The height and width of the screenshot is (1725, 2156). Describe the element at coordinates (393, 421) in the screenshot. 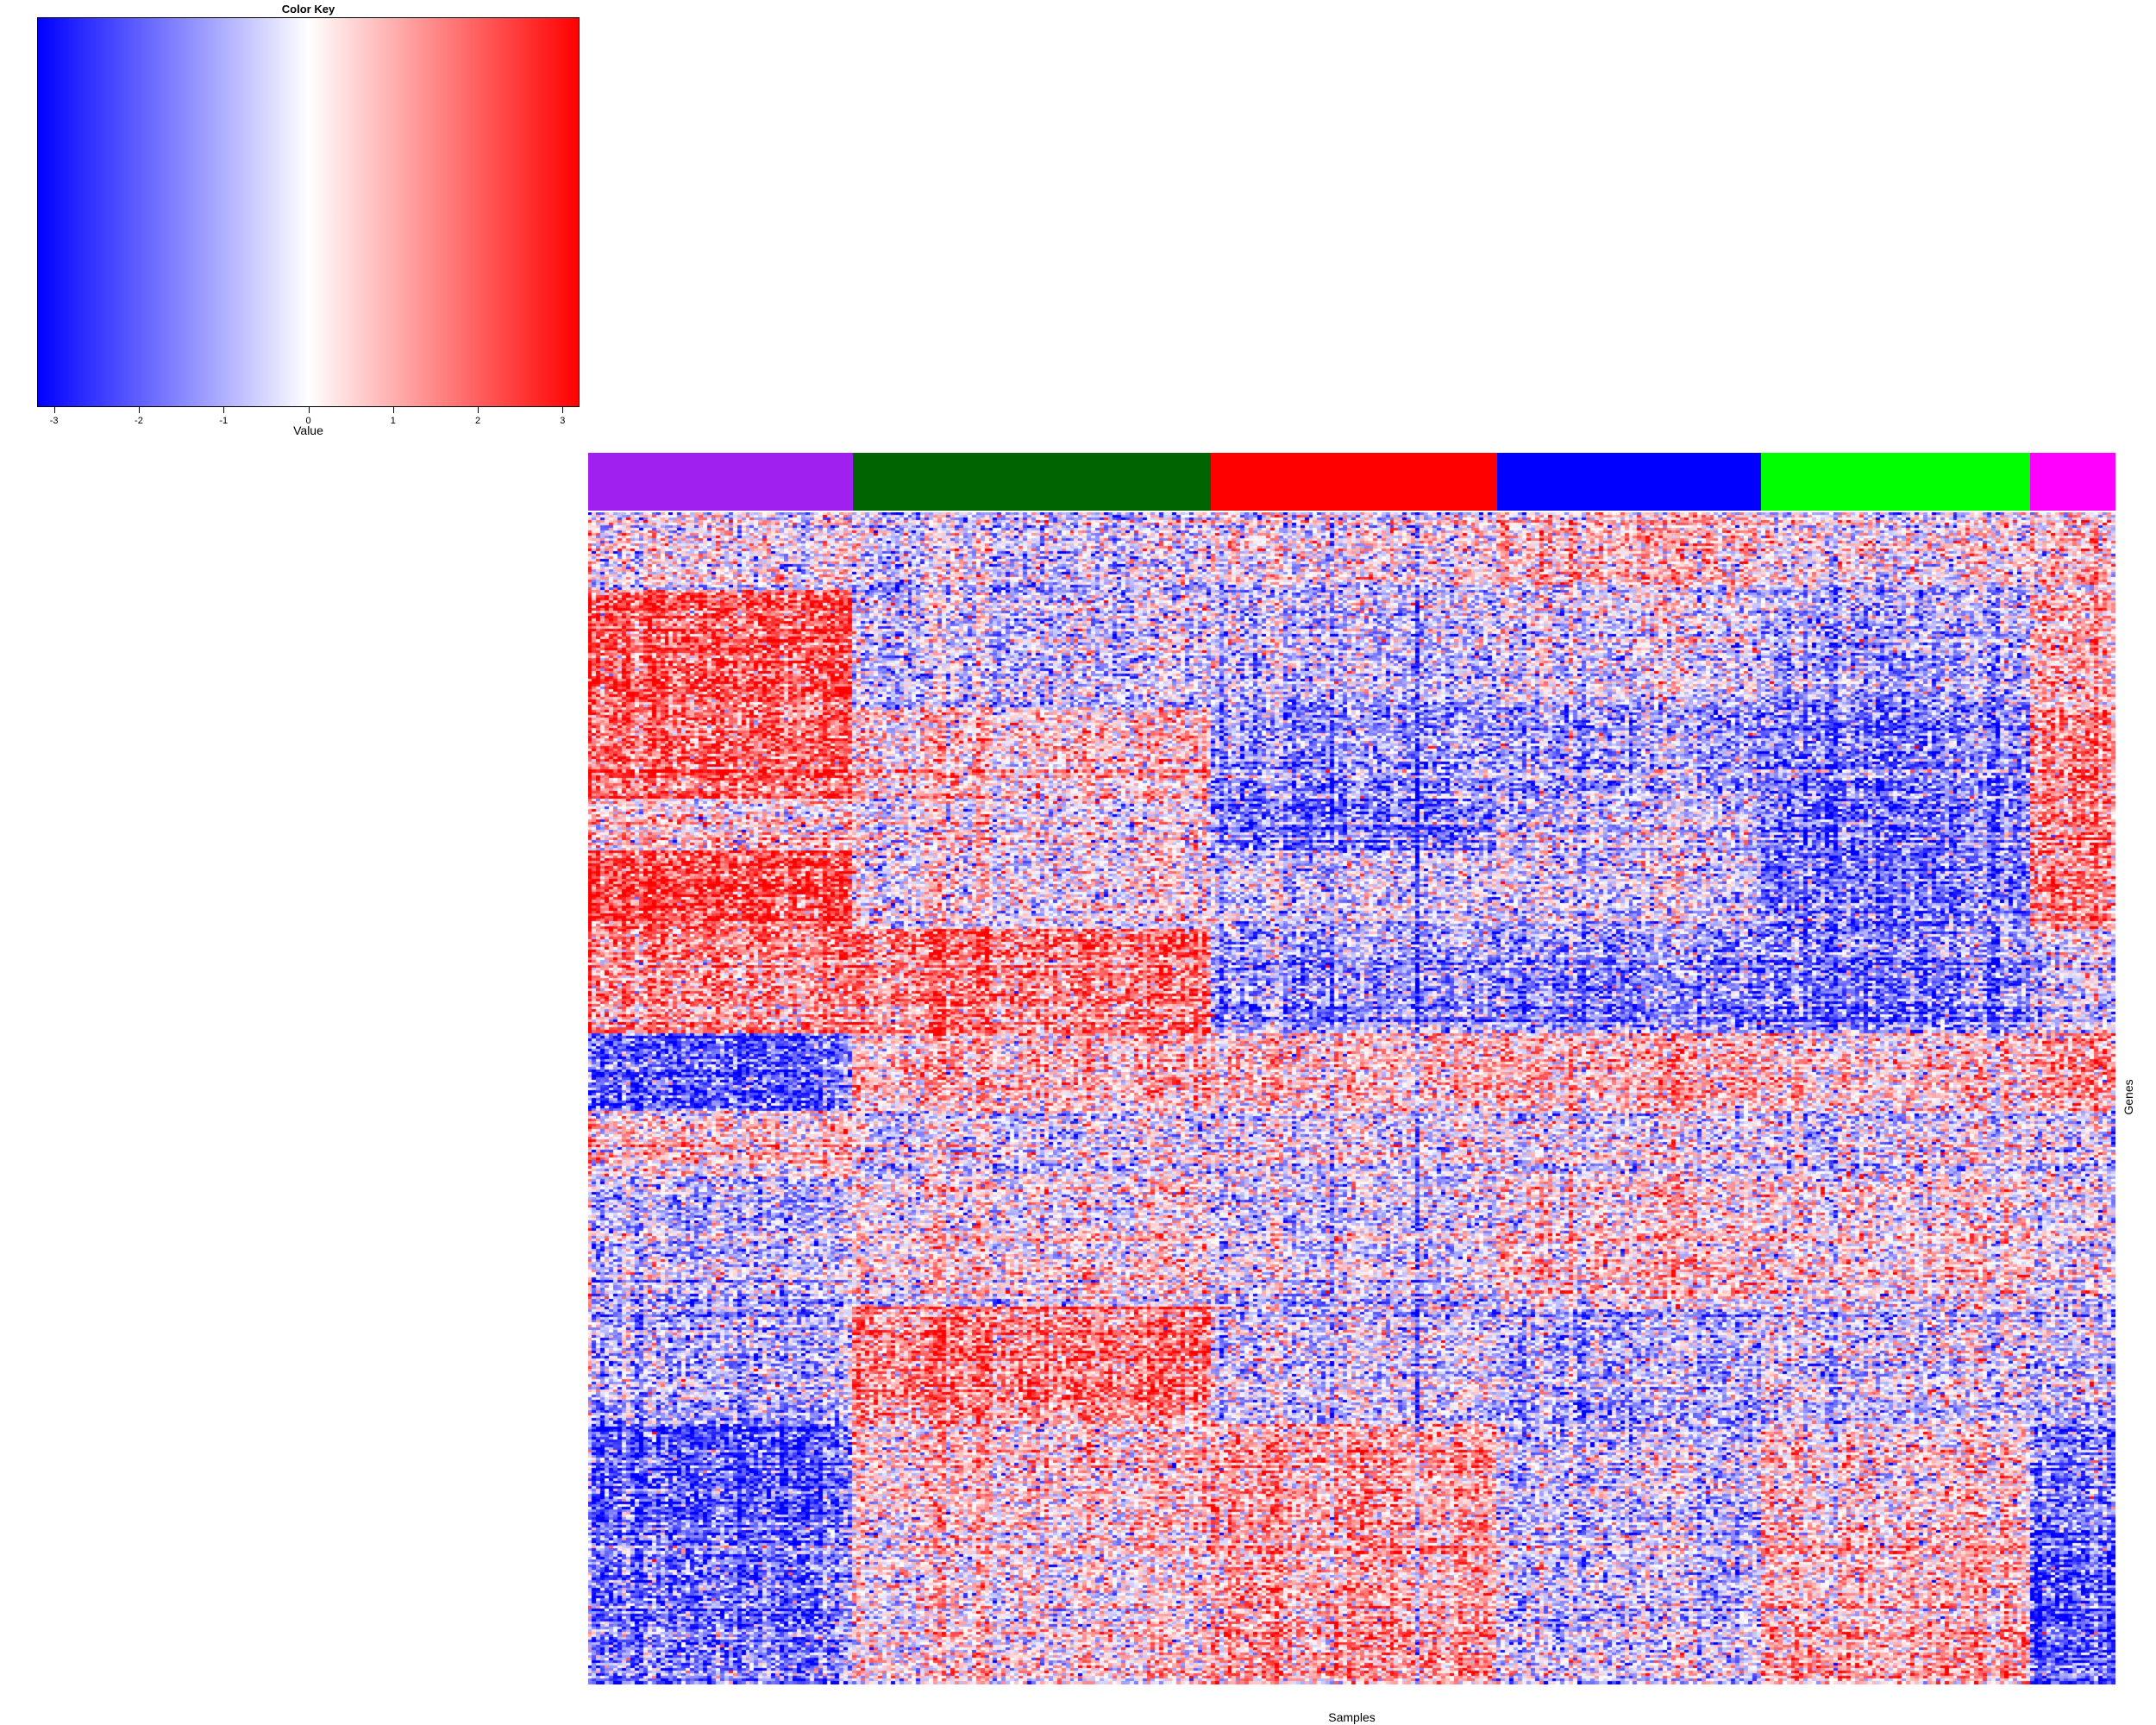

I see `color-key-tick-label: 1` at that location.